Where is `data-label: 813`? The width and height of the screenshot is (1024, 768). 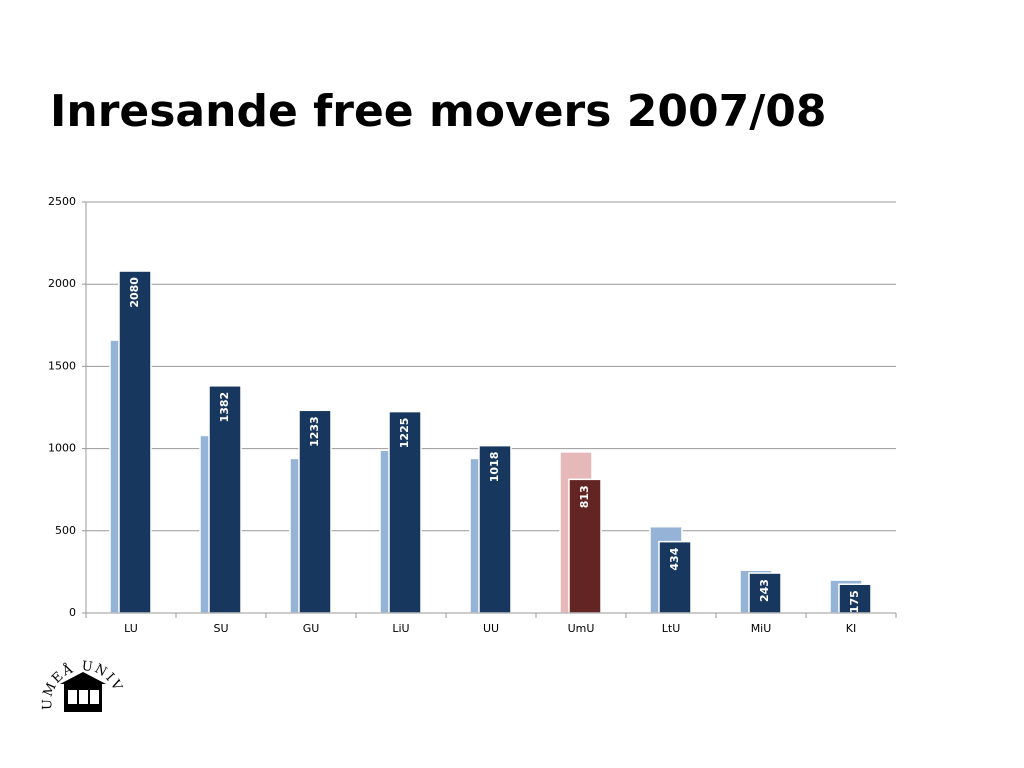 data-label: 813 is located at coordinates (584, 496).